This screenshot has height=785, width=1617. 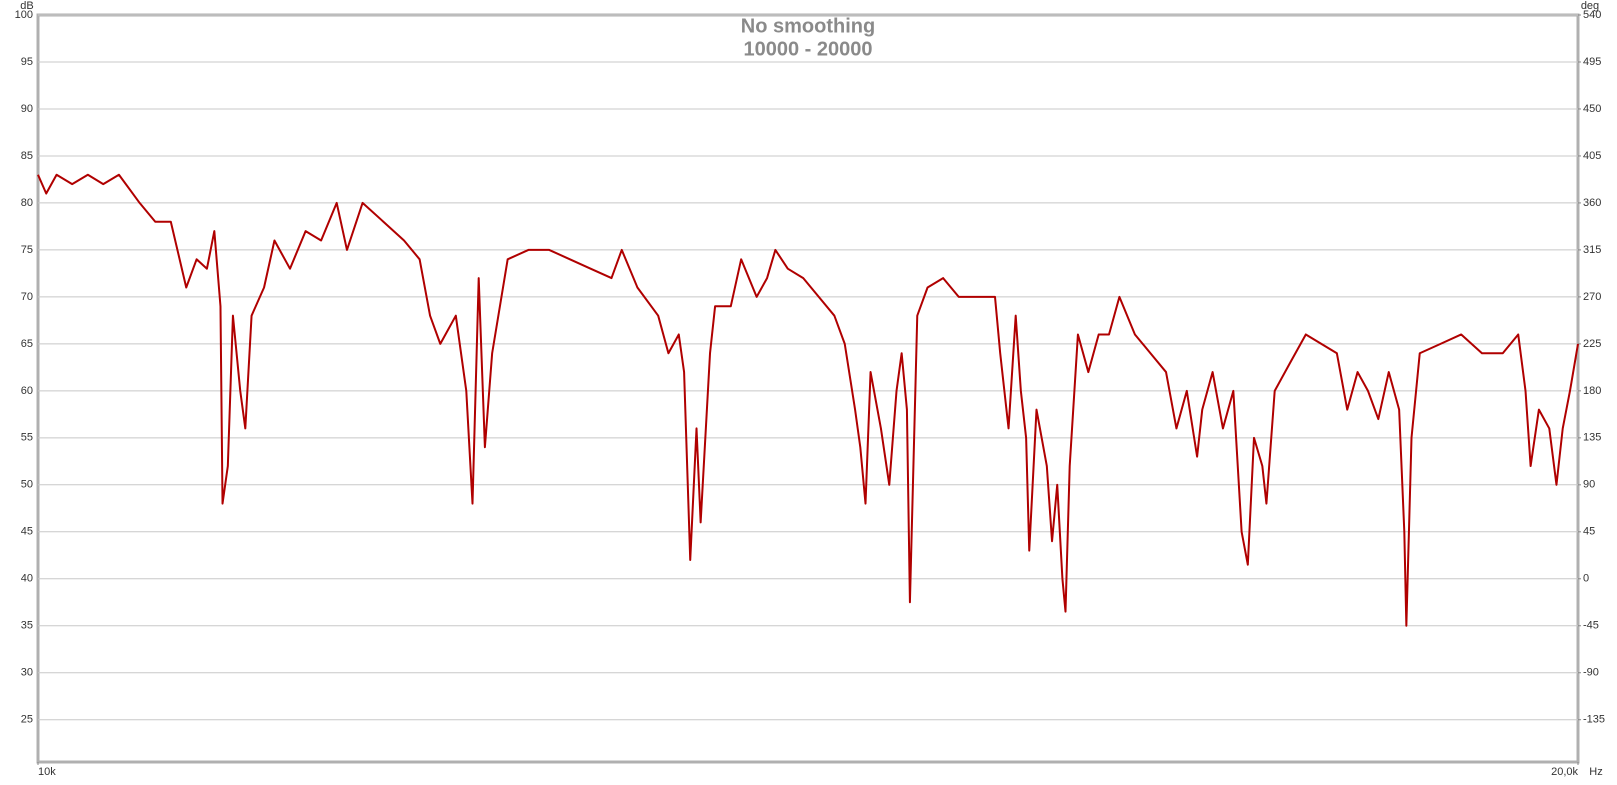 I want to click on y2-tick-label: 135, so click(x=1592, y=438).